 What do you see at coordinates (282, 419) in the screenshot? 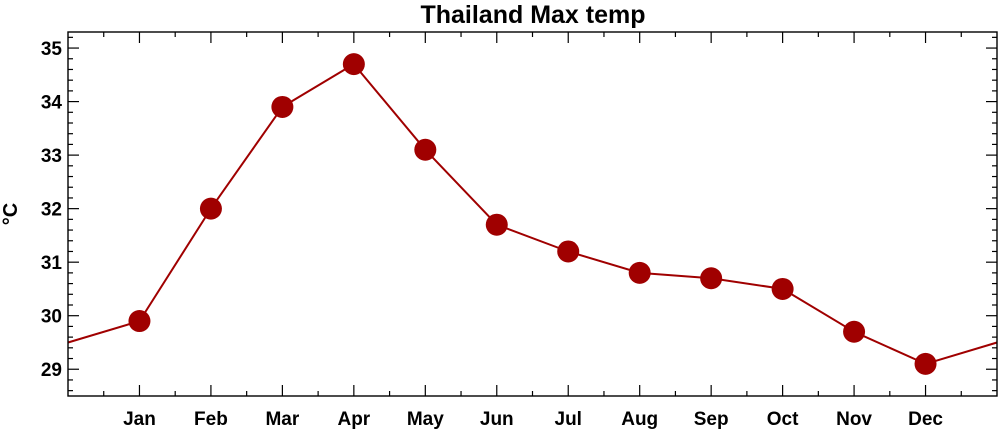
I see `x-tick-label: Mar` at bounding box center [282, 419].